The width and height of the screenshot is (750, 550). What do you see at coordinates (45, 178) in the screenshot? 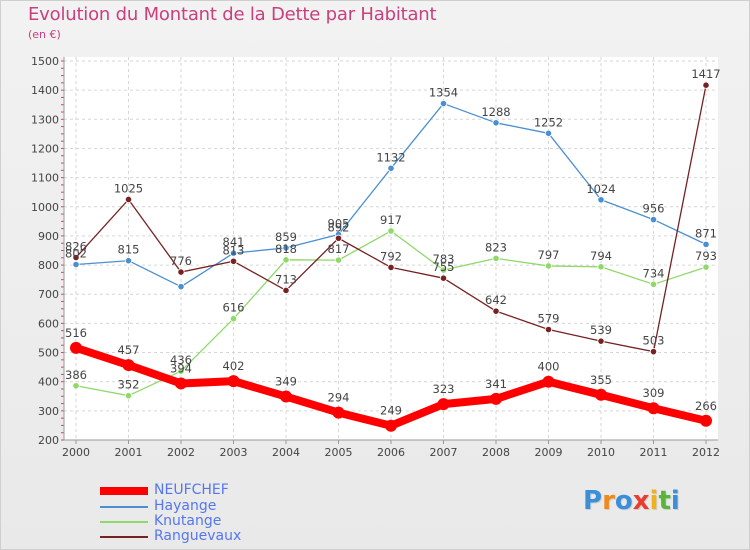
I see `y-tick-label: 1100` at bounding box center [45, 178].